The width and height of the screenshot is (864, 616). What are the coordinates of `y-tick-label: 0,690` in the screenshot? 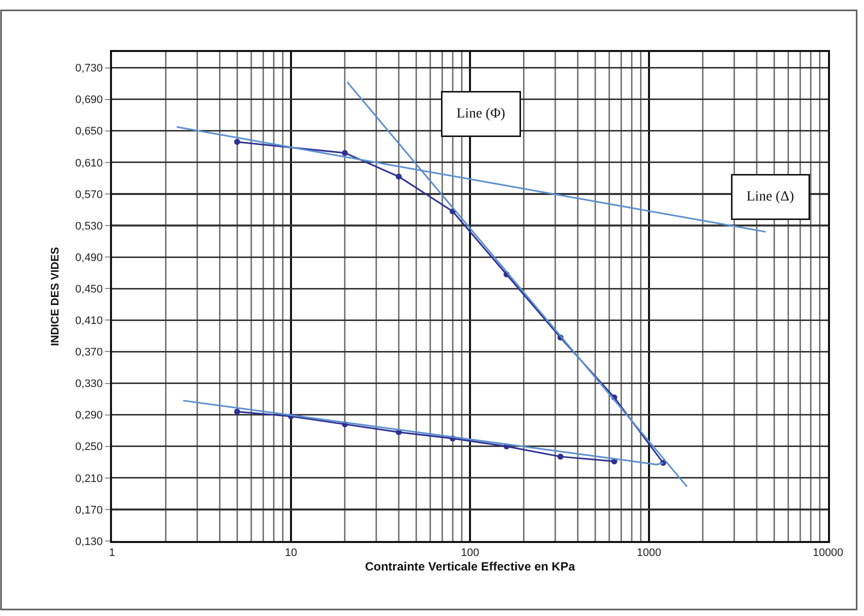 It's located at (89, 100).